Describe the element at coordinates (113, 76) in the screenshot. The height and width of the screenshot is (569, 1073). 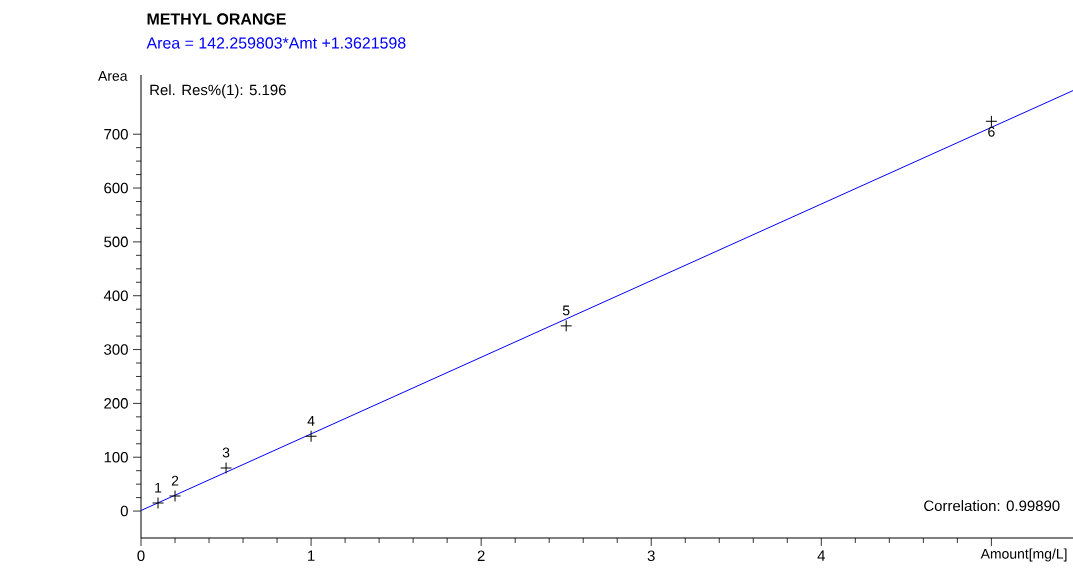
I see `y-axis-title: Area` at that location.